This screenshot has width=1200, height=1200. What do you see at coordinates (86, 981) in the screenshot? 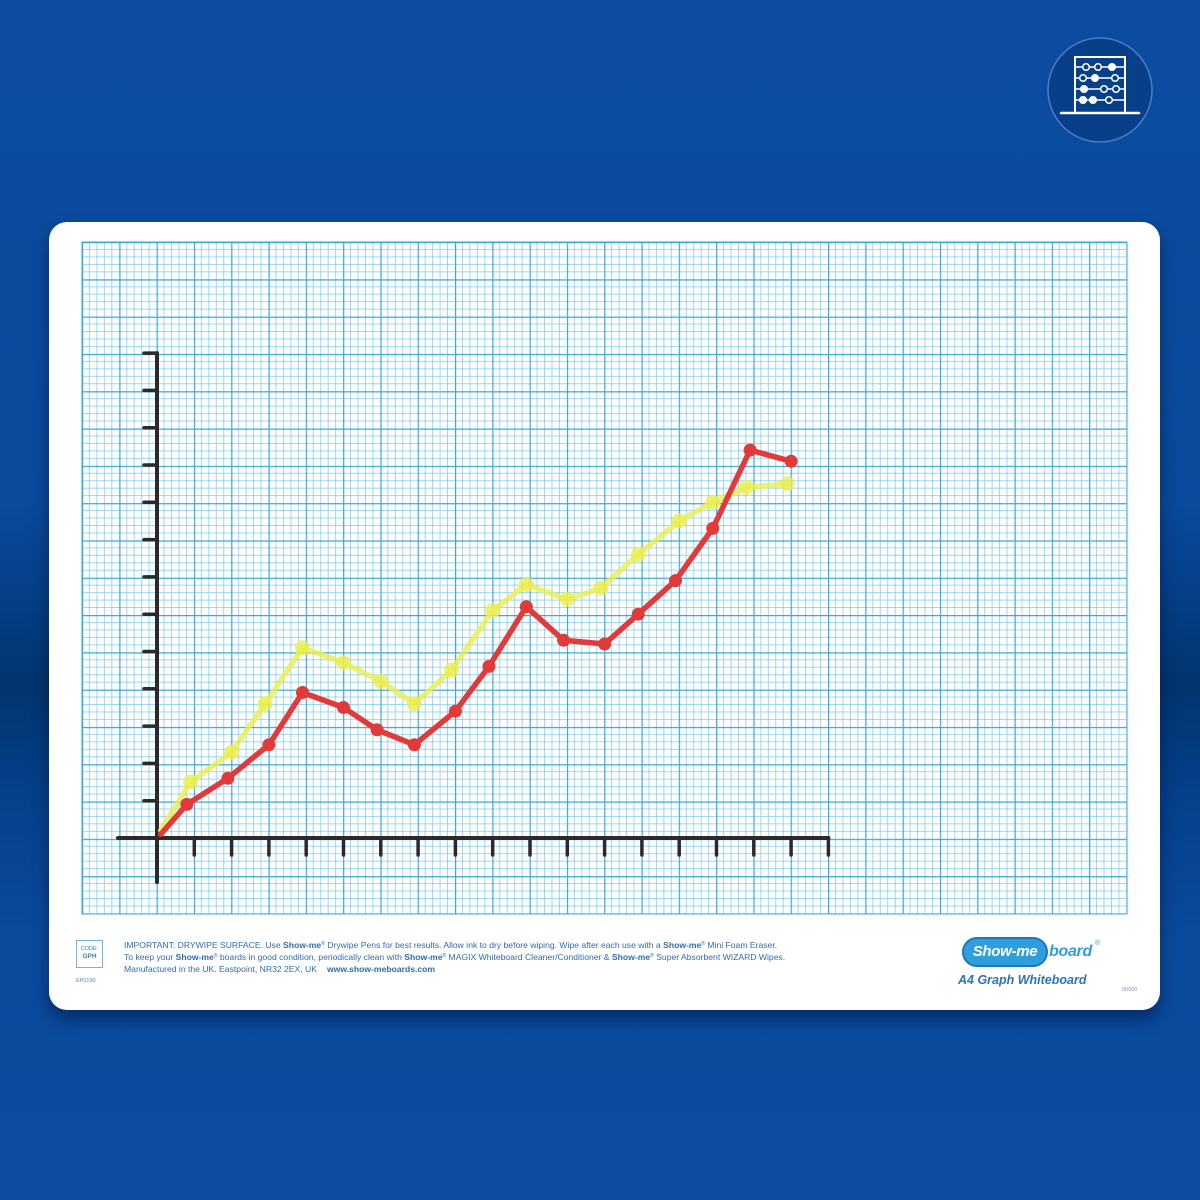
I see `part-number: EP0190` at bounding box center [86, 981].